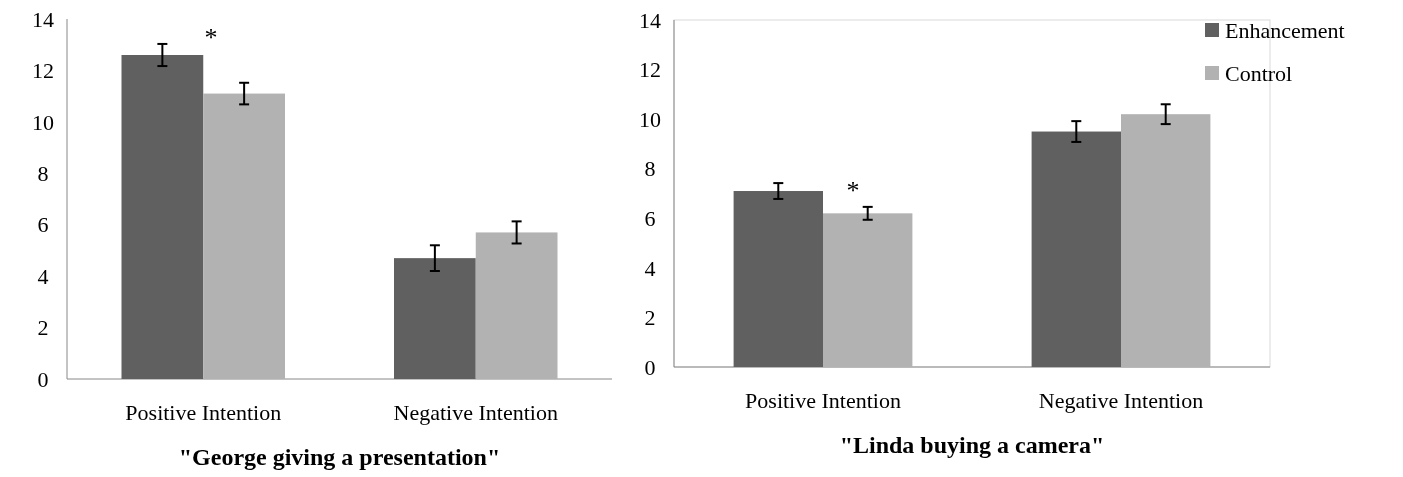  What do you see at coordinates (972, 445) in the screenshot?
I see `text: "Linda buying a camera"` at bounding box center [972, 445].